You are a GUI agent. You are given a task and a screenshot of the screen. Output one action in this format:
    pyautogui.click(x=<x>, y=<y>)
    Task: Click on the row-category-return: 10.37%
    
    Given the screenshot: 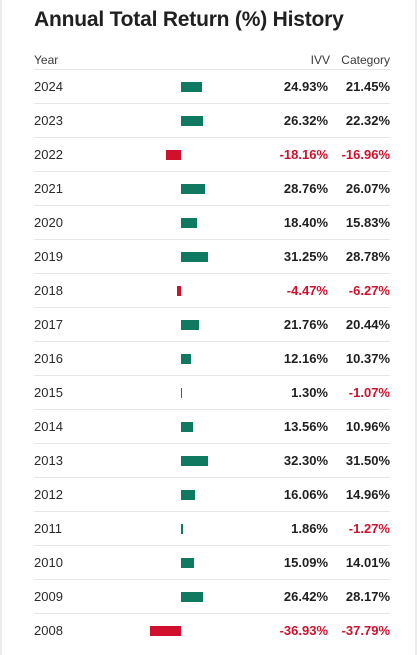 What is the action you would take?
    pyautogui.click(x=367, y=358)
    